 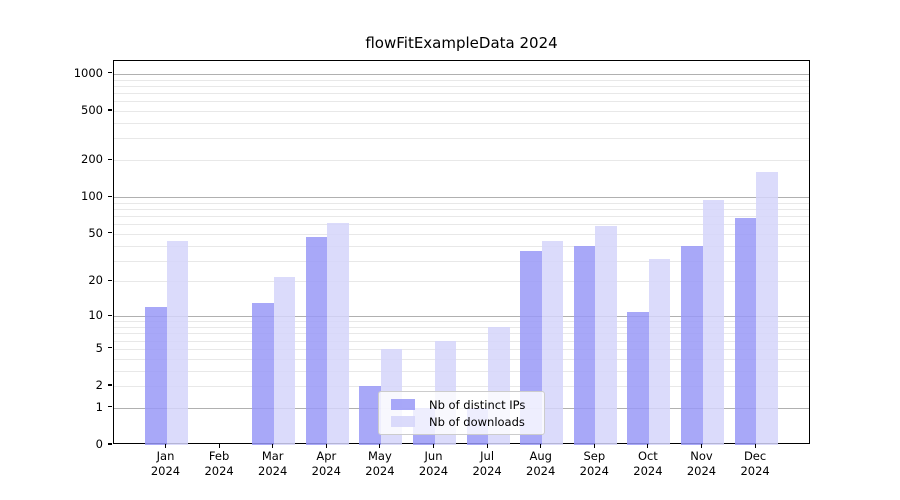 I want to click on bar-apr-distinct-ips, so click(x=316, y=341).